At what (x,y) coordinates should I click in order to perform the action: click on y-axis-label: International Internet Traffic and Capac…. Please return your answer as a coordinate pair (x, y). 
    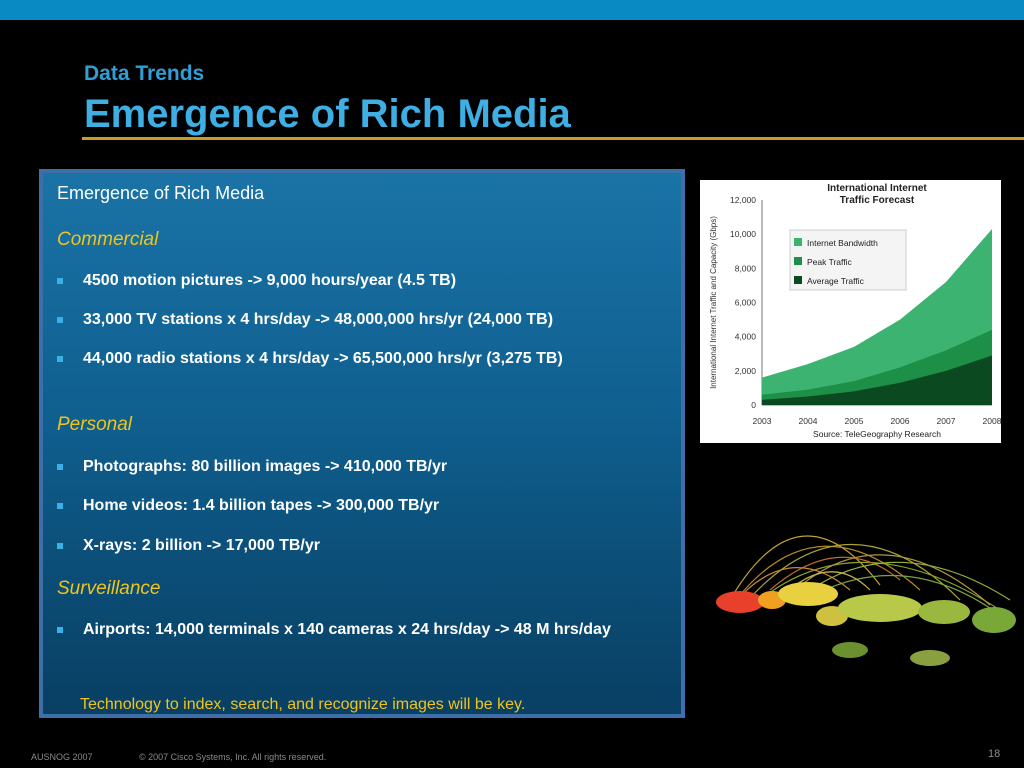
    Looking at the image, I should click on (713, 302).